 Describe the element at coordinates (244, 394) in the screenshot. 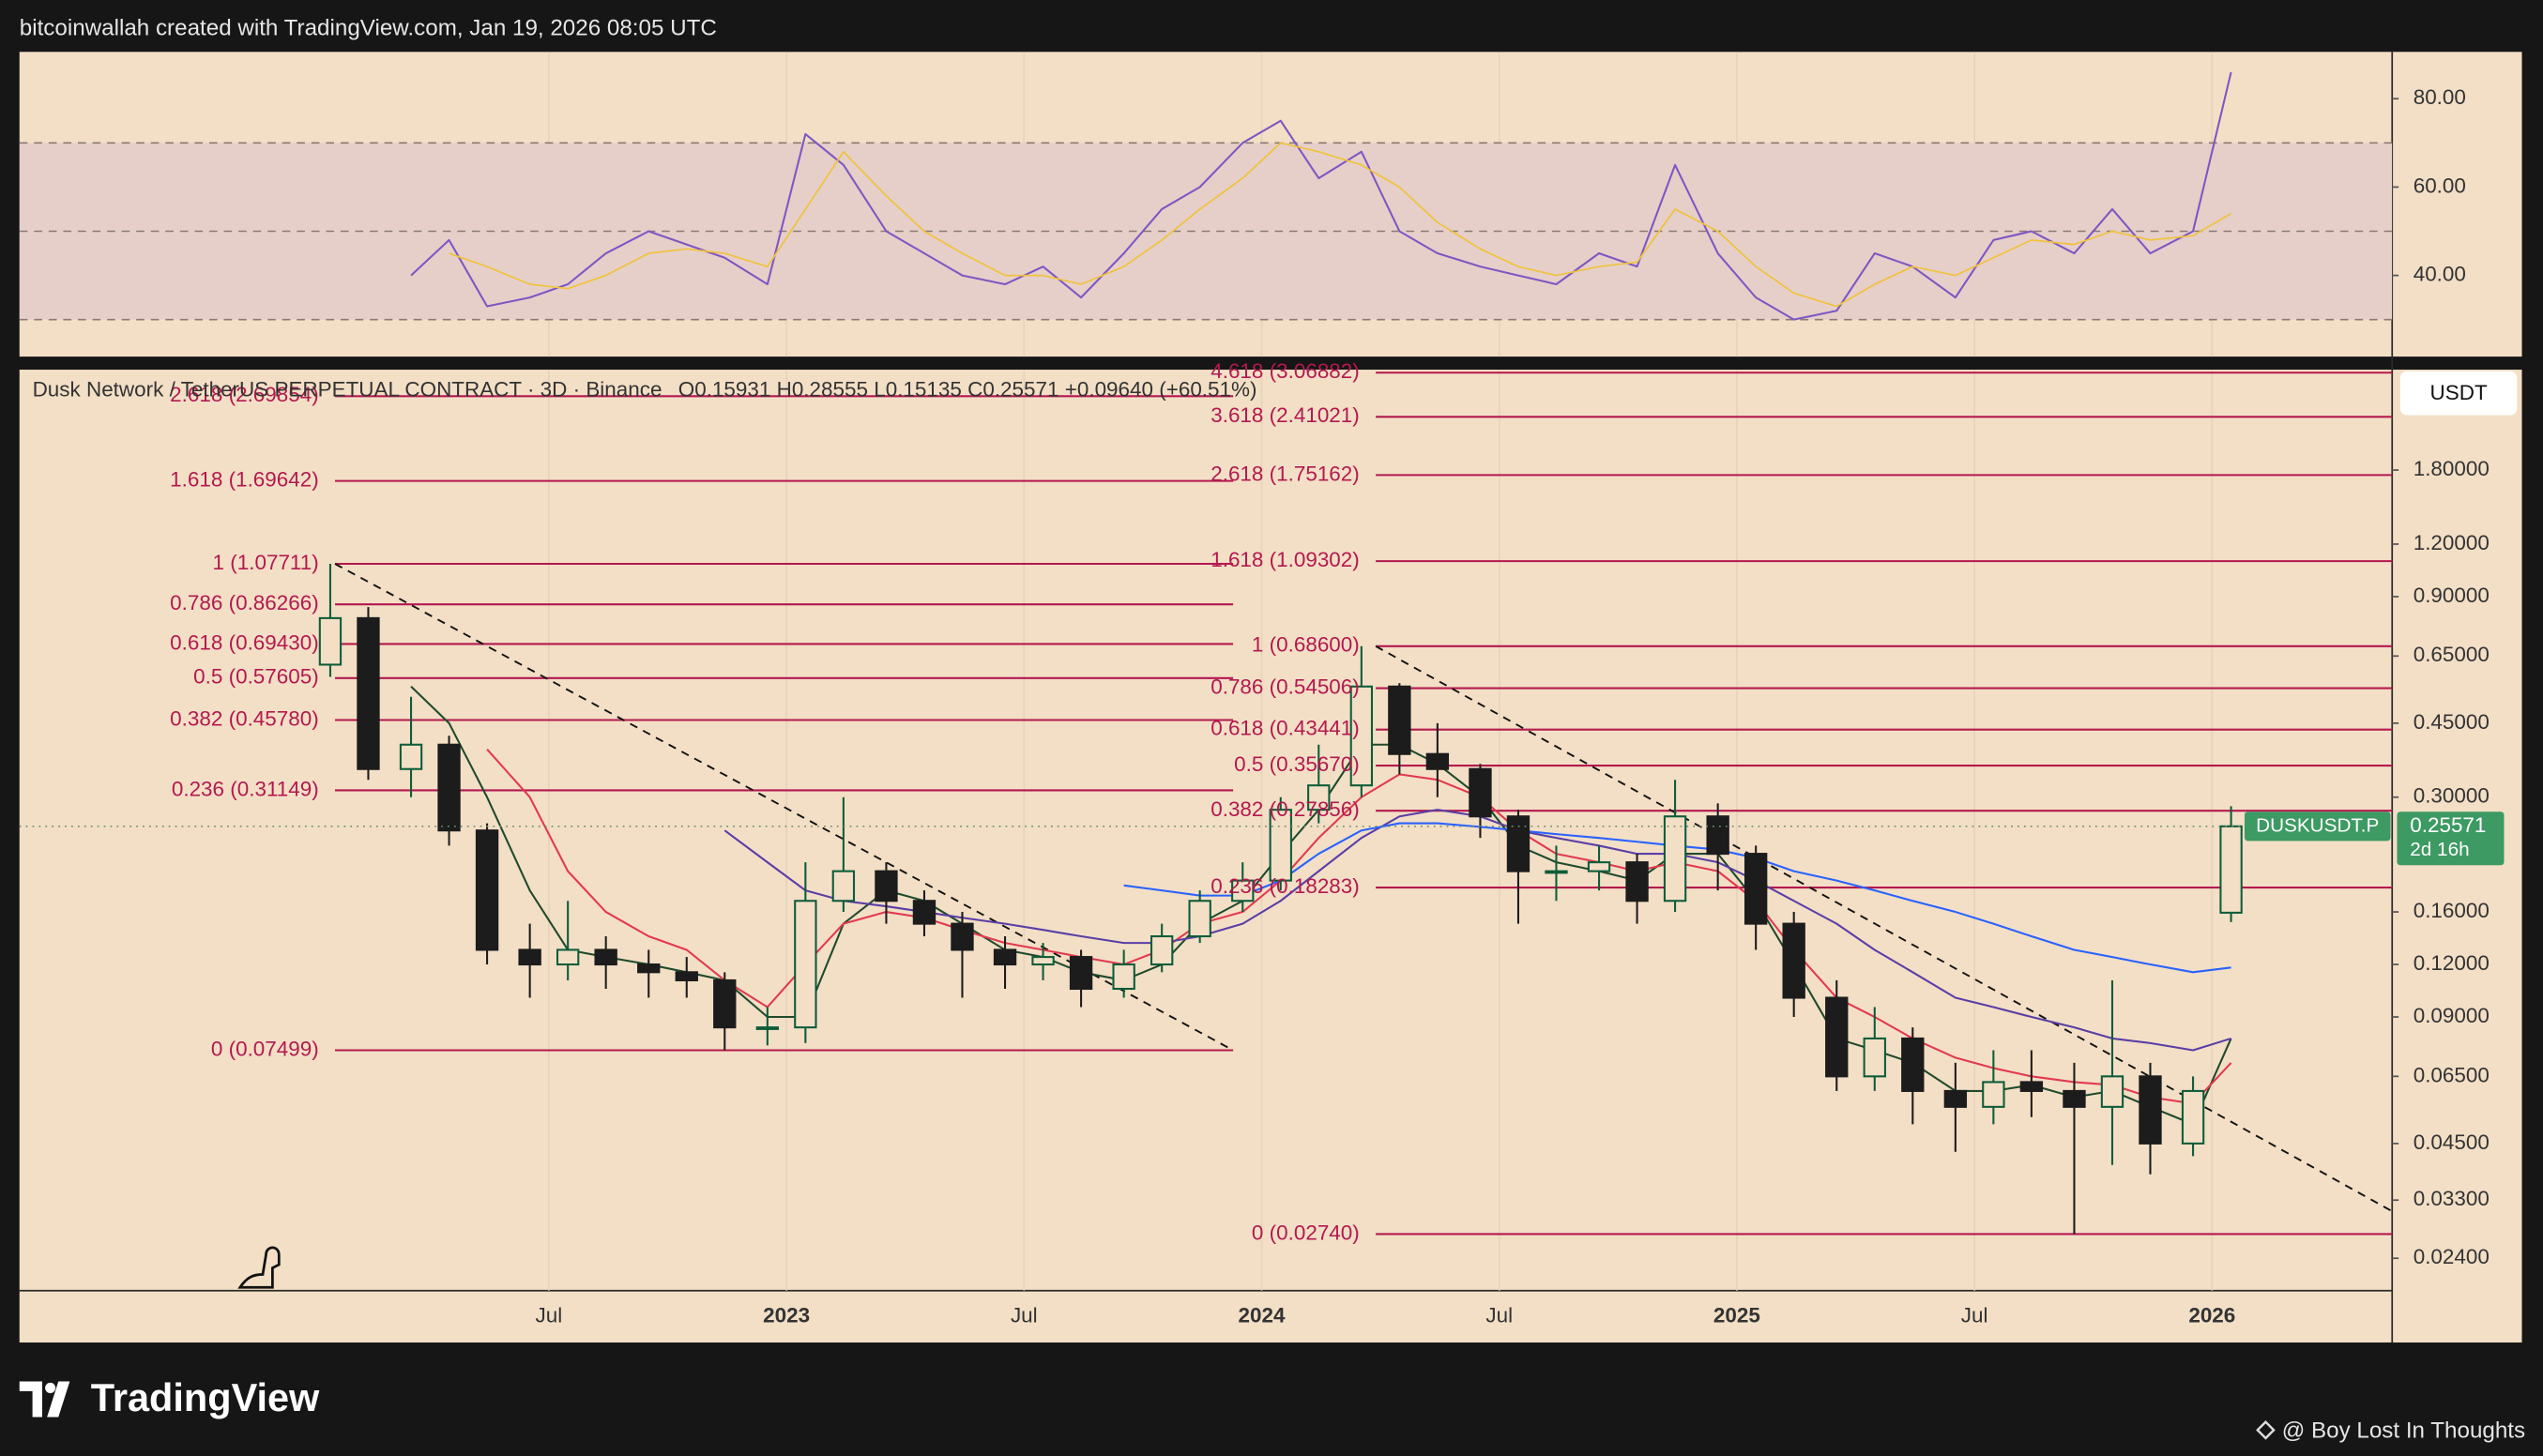

I see `fib-label: 2.618 (2.69854)` at that location.